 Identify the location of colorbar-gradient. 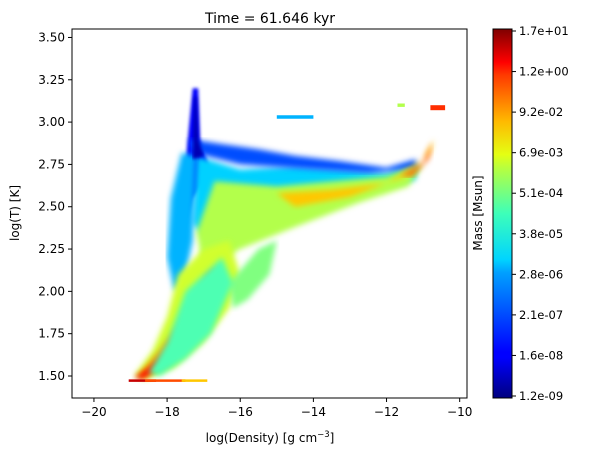
(502, 213).